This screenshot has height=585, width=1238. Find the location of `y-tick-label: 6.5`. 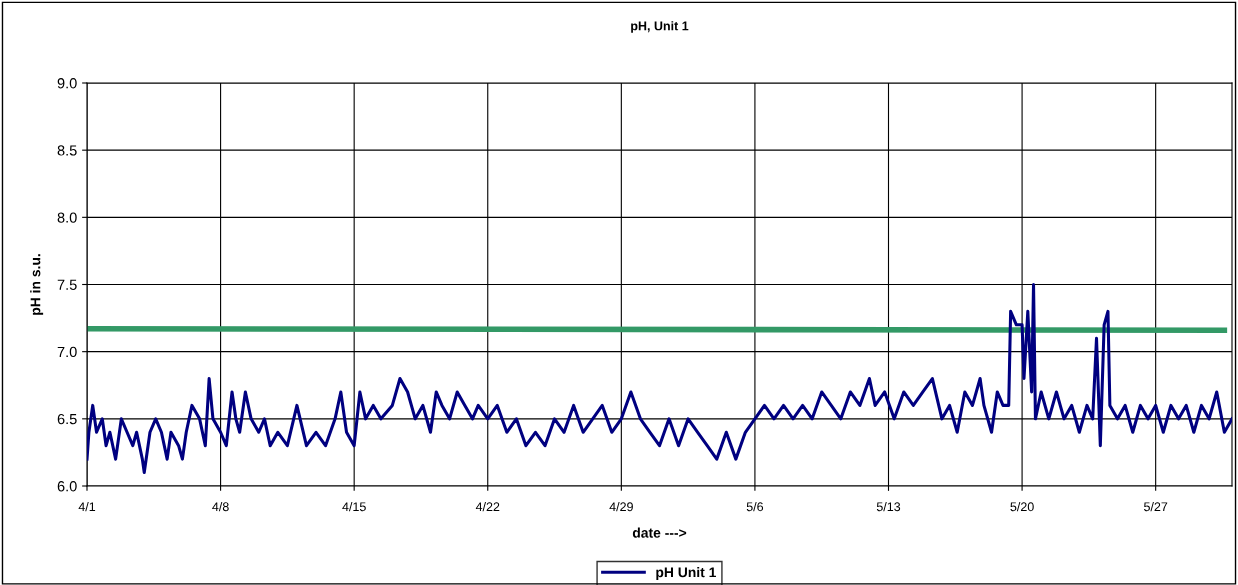

y-tick-label: 6.5 is located at coordinates (67, 419).